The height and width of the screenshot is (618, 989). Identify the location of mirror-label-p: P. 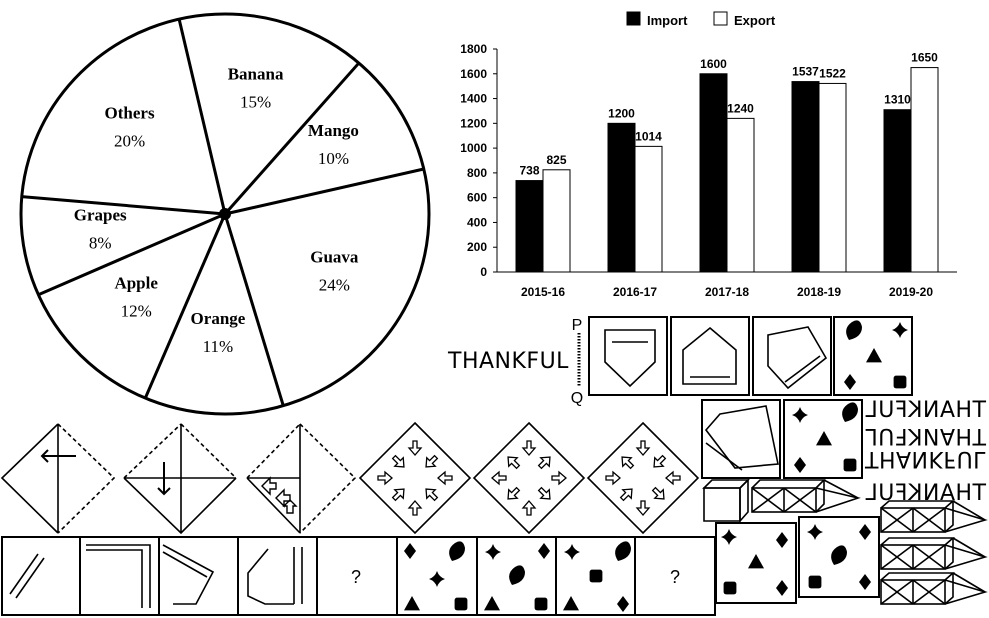
(577, 325).